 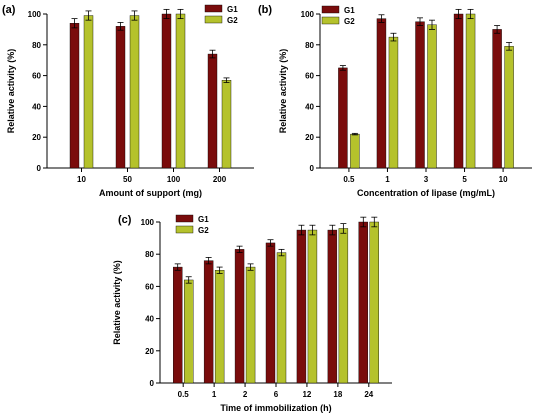 What do you see at coordinates (464, 179) in the screenshot?
I see `x-tick-label: 5` at bounding box center [464, 179].